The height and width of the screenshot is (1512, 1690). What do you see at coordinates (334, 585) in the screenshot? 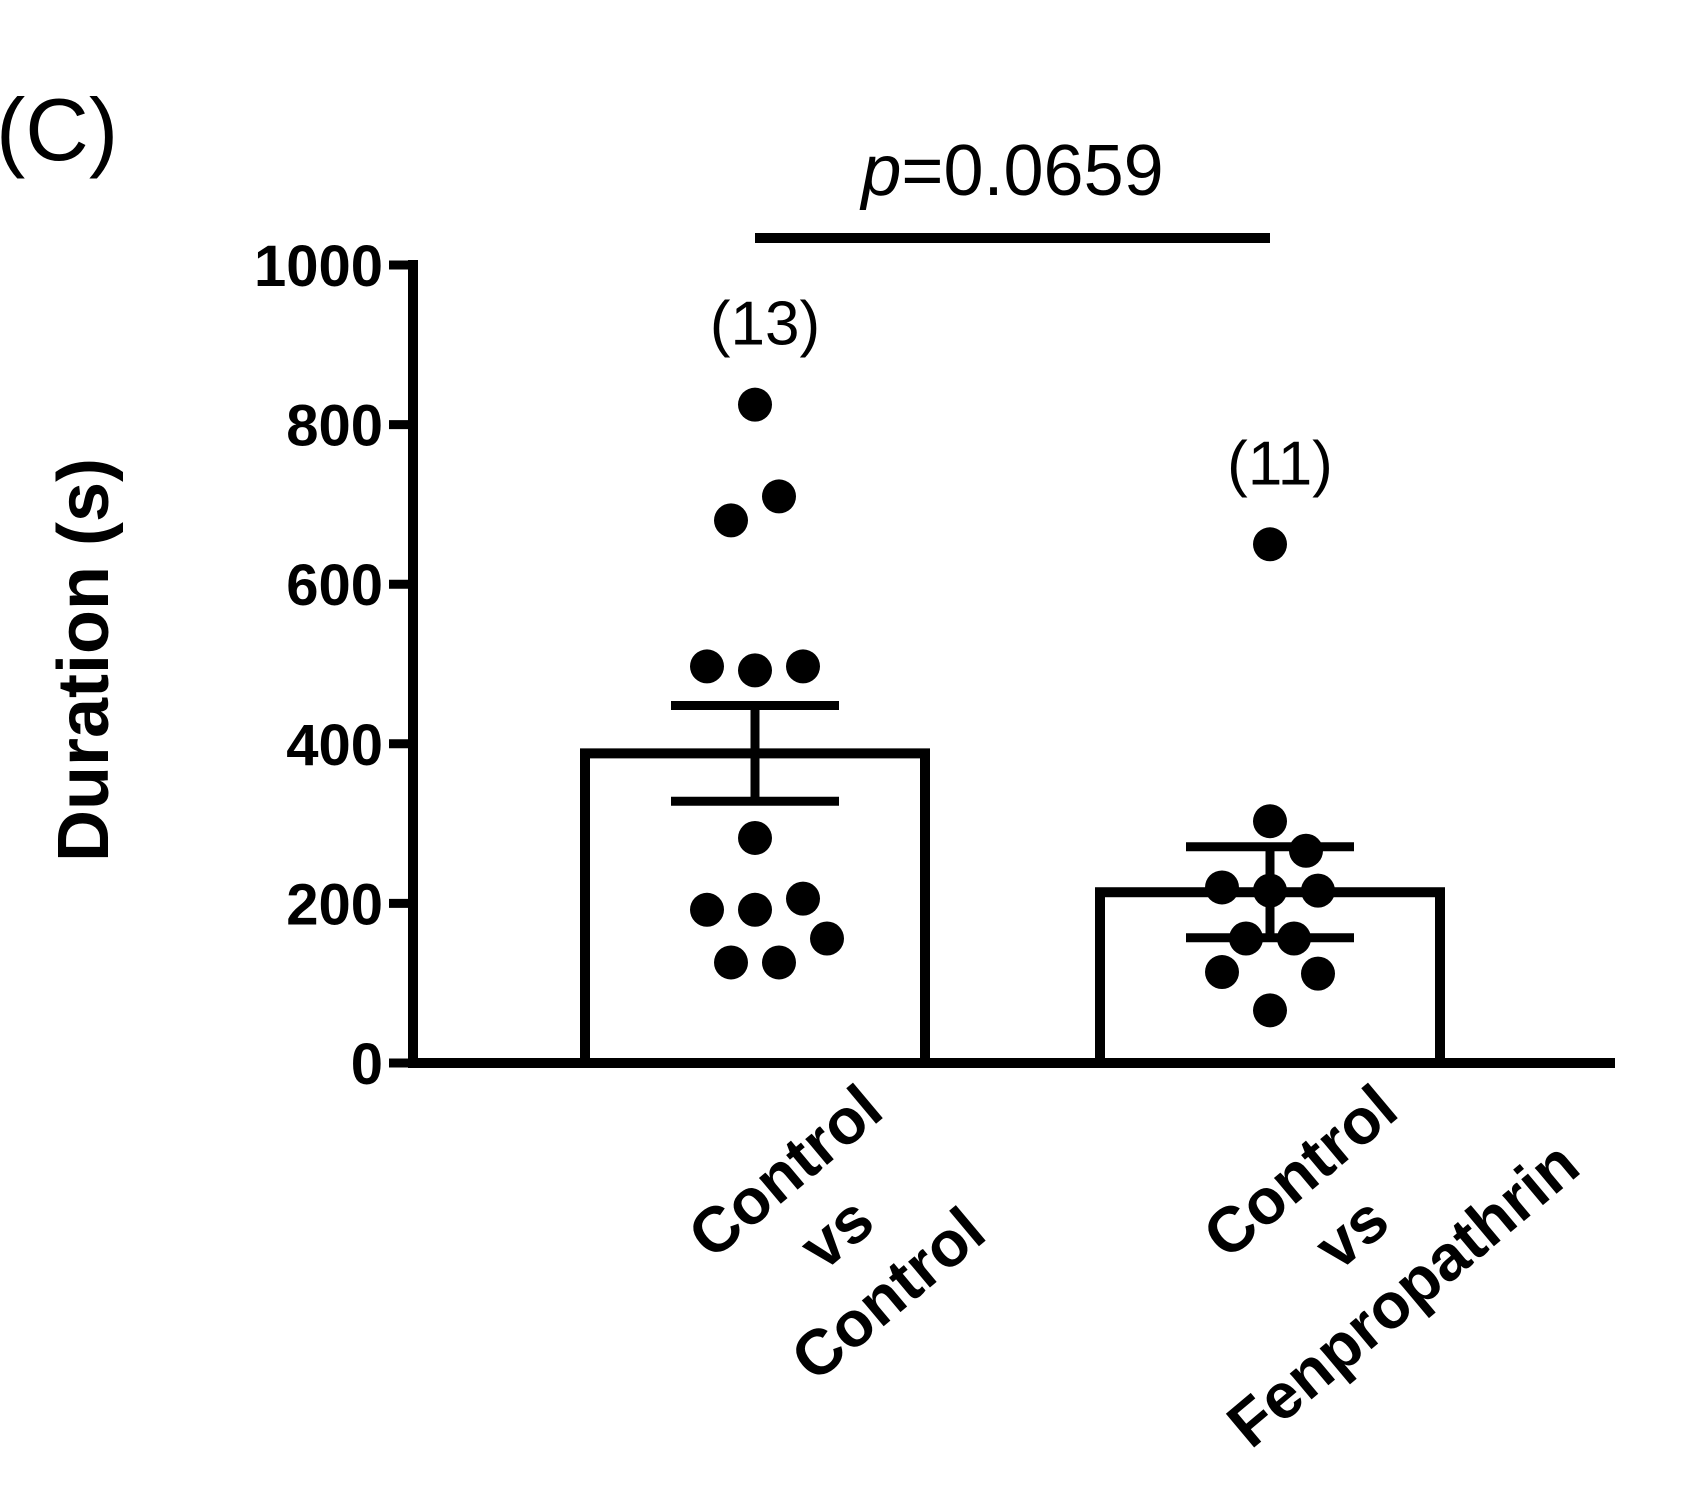
I see `y-tick-label-600: 600` at bounding box center [334, 585].